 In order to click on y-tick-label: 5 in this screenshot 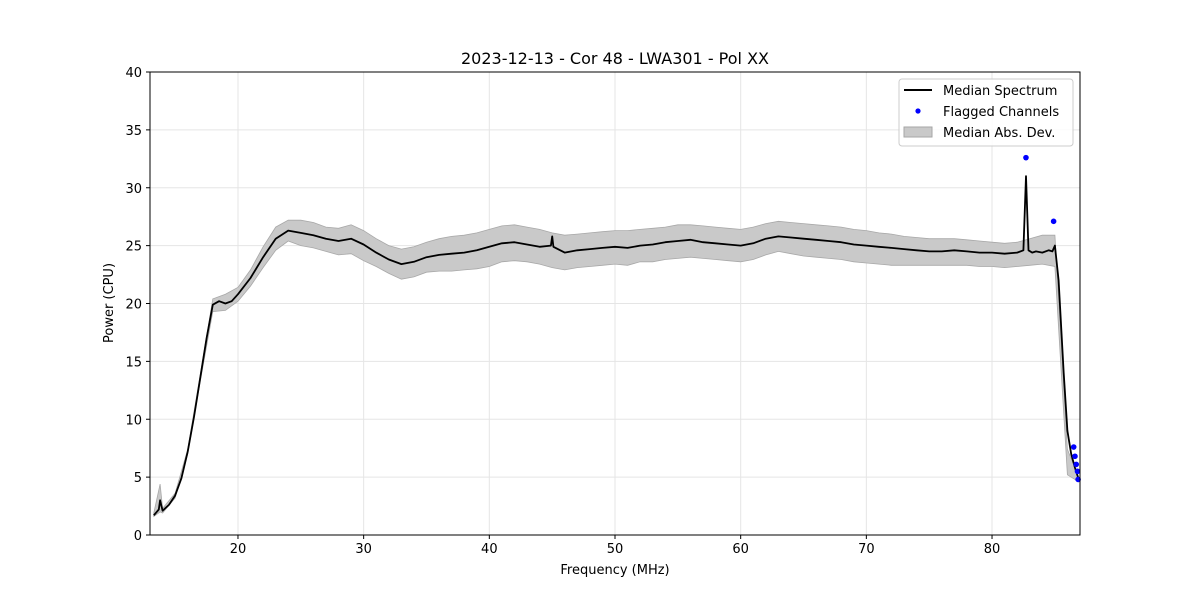, I will do `click(138, 478)`.